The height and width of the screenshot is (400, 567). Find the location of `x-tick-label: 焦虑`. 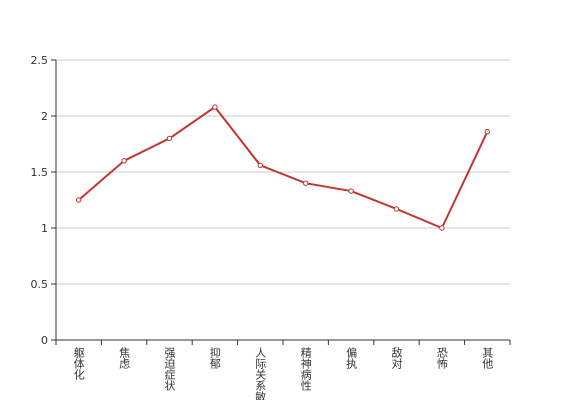

x-tick-label: 焦虑 is located at coordinates (124, 358).